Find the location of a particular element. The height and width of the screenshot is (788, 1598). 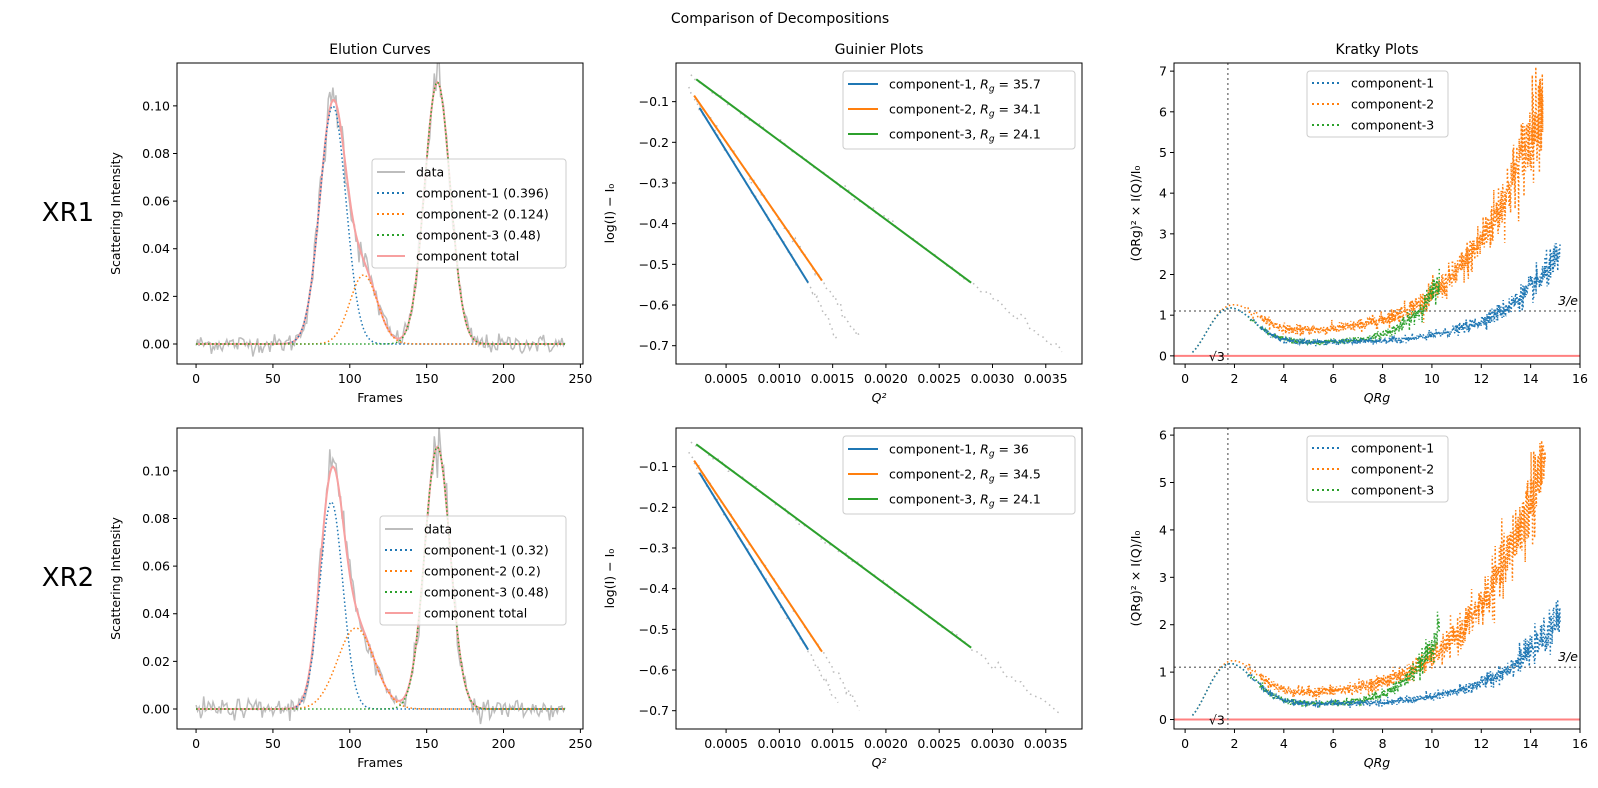

y-tick-label: −0.5 is located at coordinates (654, 264).